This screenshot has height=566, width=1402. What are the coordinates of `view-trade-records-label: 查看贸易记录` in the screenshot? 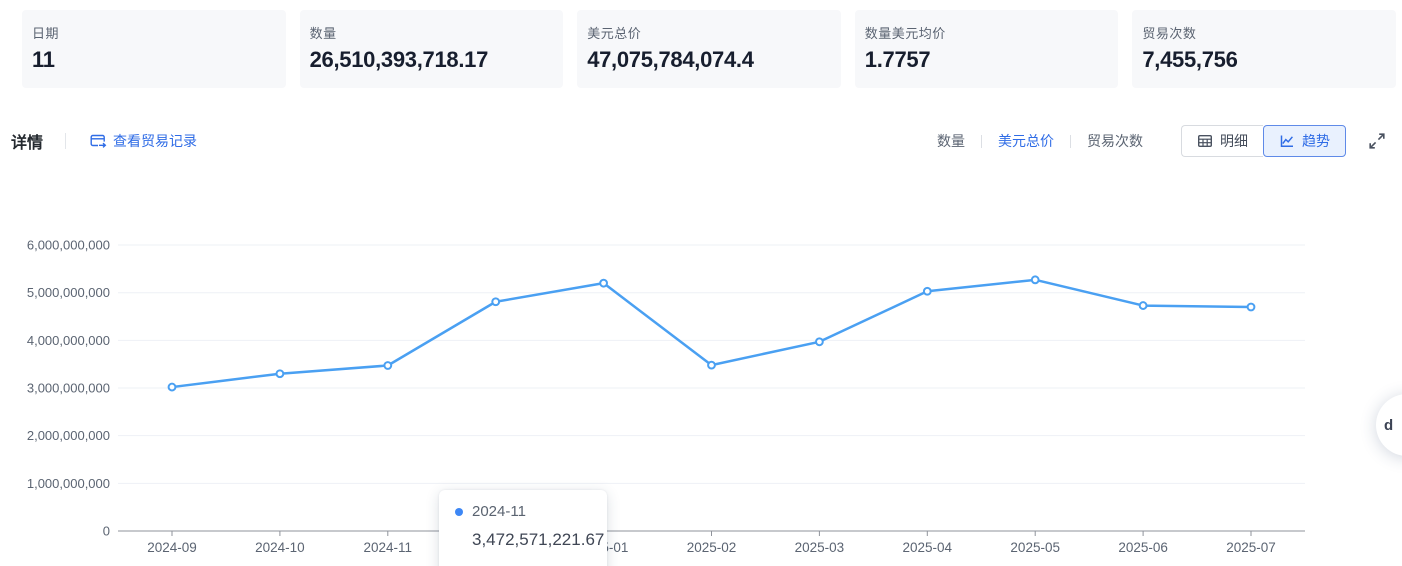 It's located at (155, 141).